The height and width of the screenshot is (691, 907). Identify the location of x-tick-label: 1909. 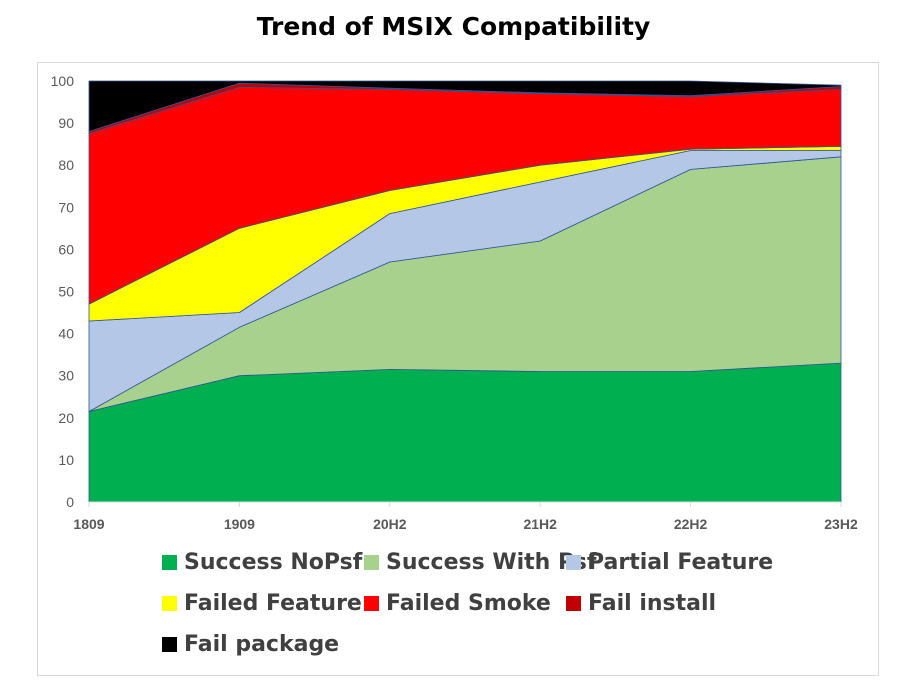
(239, 524).